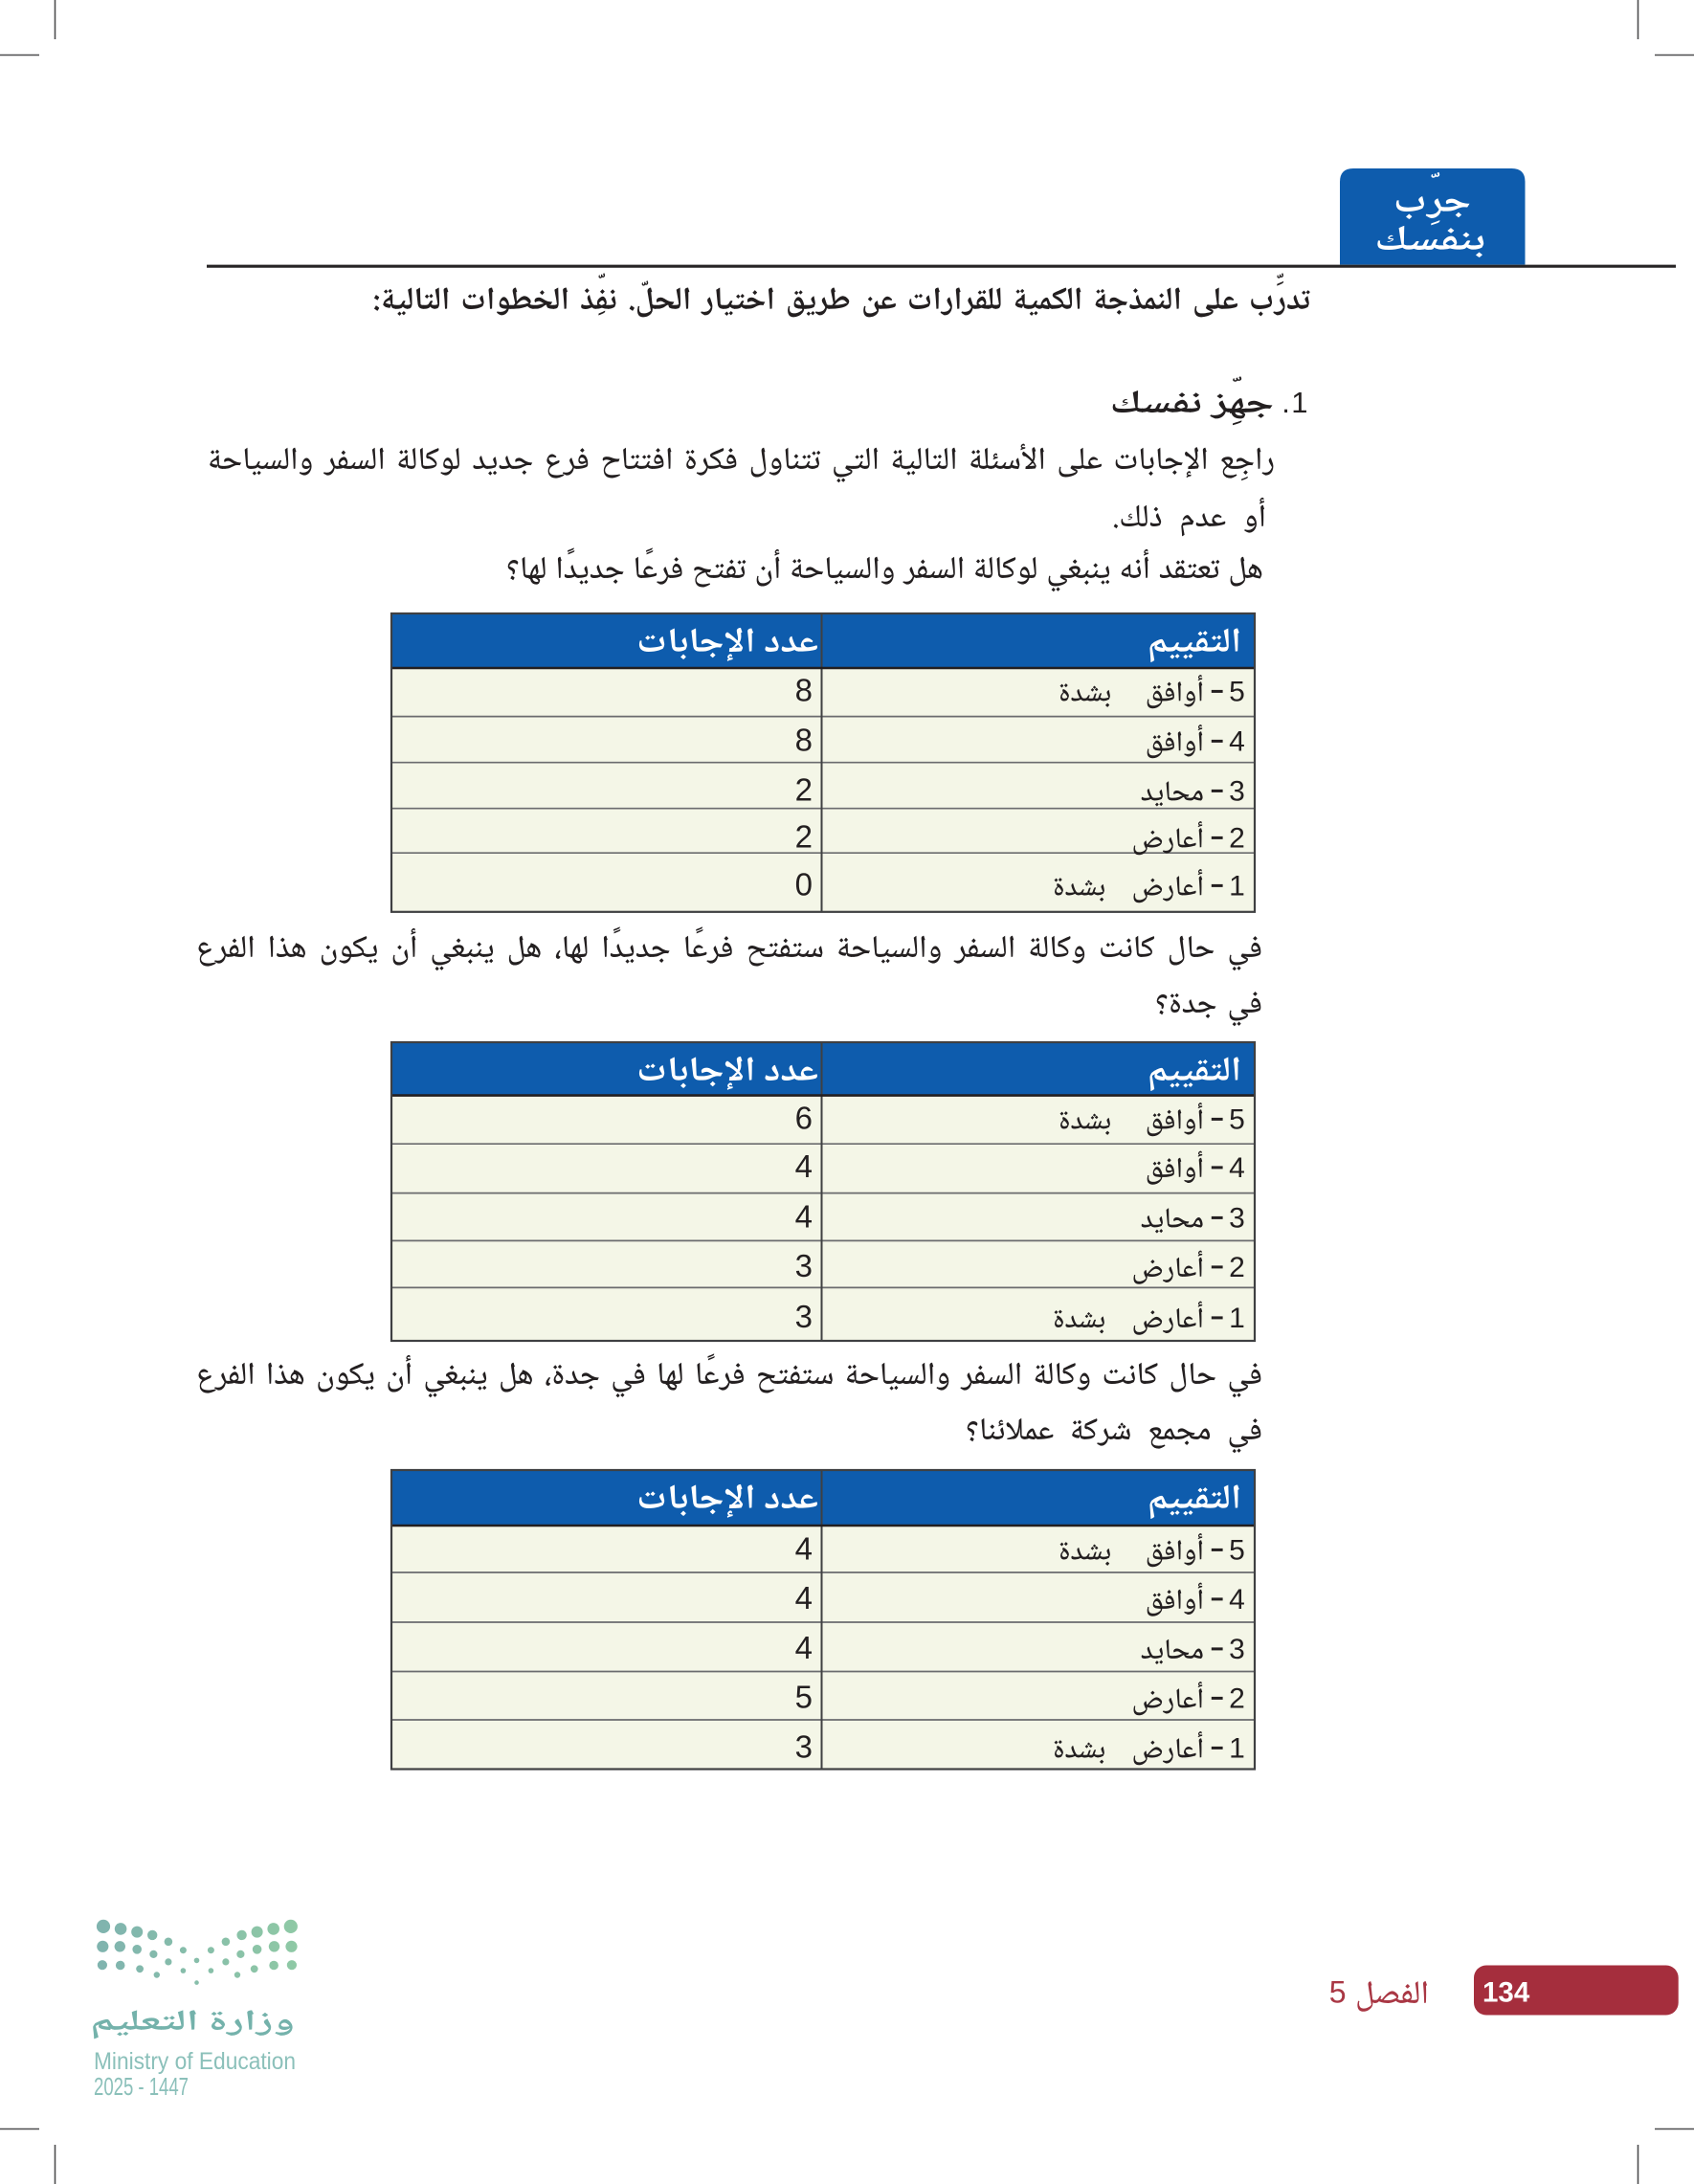  I want to click on svg-text: 6, so click(804, 1118).